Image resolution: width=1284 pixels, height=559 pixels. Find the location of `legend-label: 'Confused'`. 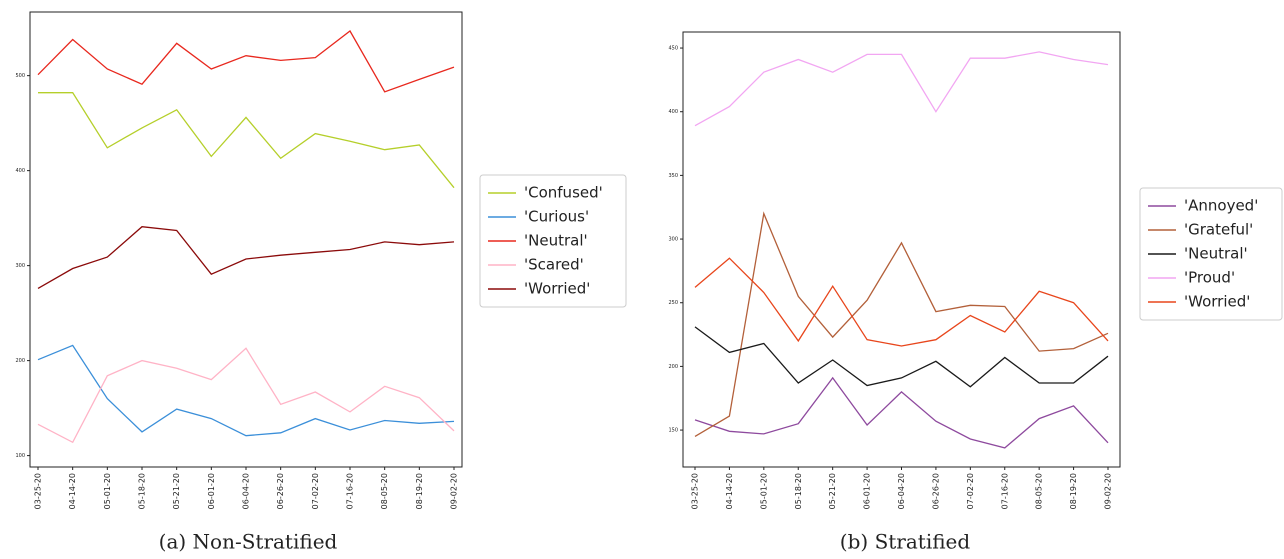

legend-label: 'Confused' is located at coordinates (563, 193).